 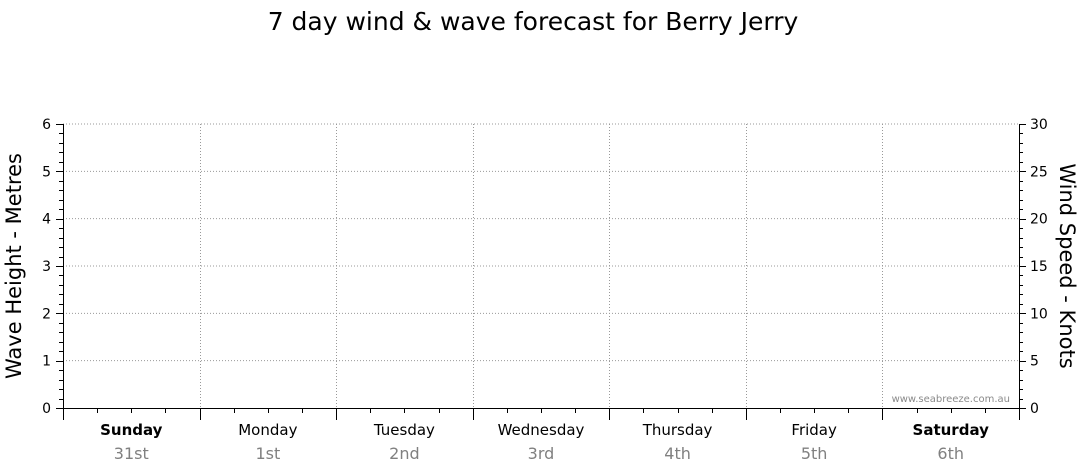 What do you see at coordinates (46, 125) in the screenshot?
I see `left-tick-label: 6` at bounding box center [46, 125].